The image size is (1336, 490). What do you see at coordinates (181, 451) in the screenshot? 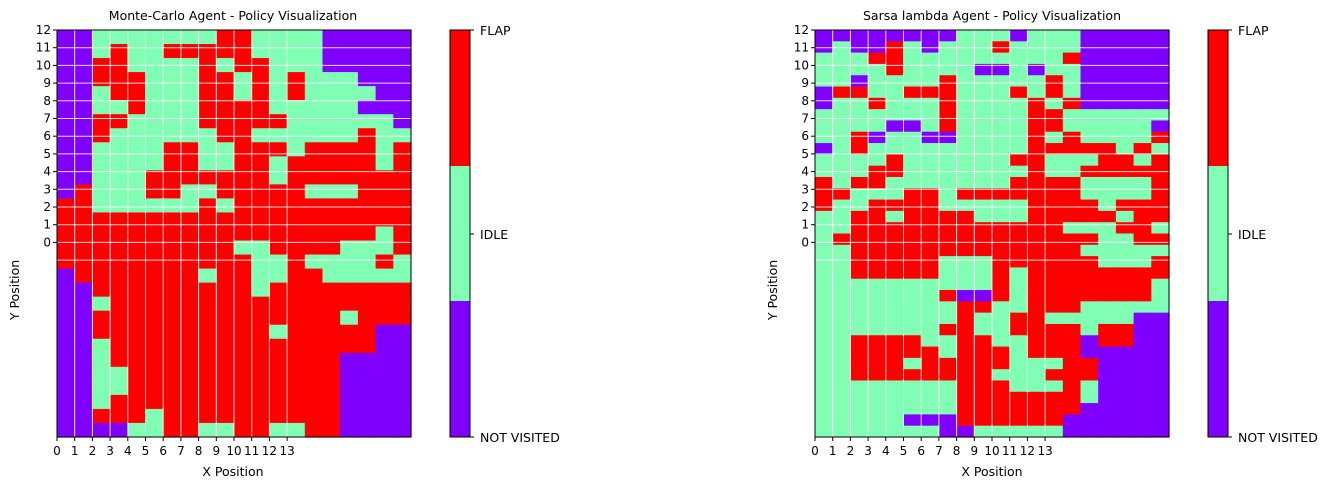
I see `x-tick-label: 7` at bounding box center [181, 451].